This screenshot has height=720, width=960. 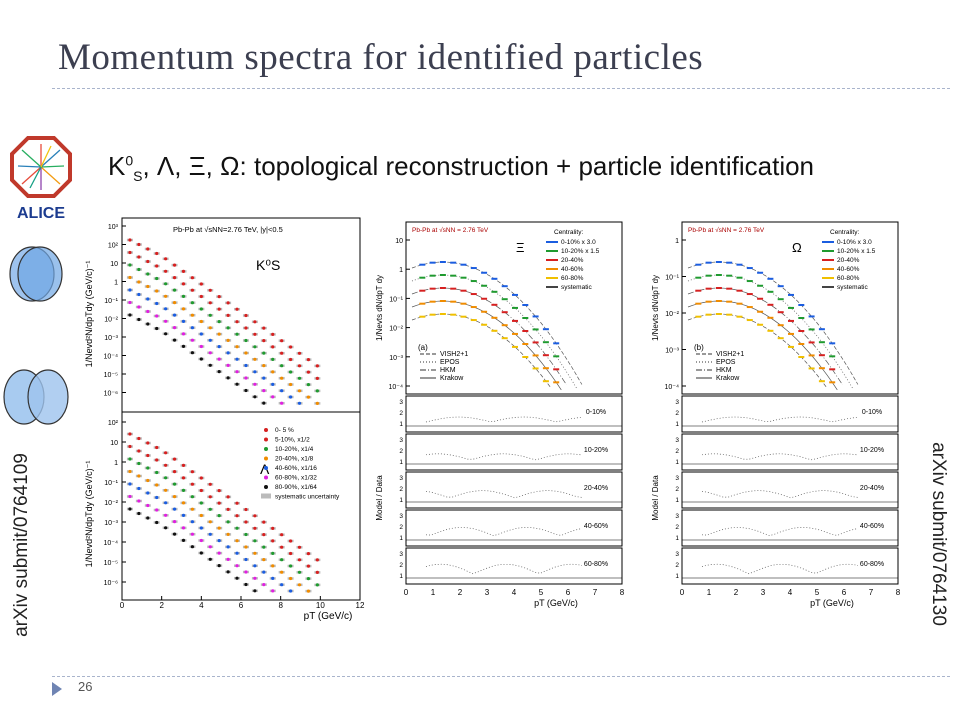 I want to click on xi-particle-label: Ξ, so click(x=520, y=247).